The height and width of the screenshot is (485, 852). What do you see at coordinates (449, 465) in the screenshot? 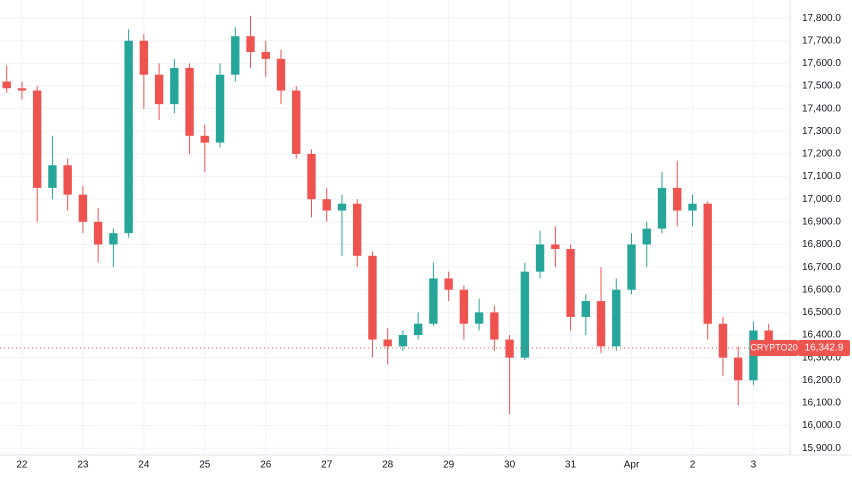
I see `x-tick-label: 29` at bounding box center [449, 465].